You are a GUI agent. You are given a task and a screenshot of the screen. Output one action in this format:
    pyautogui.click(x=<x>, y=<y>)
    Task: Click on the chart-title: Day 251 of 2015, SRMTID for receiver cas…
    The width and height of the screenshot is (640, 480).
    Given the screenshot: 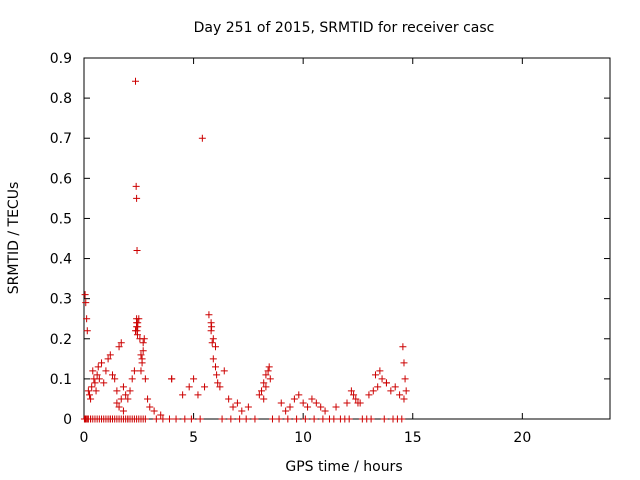 What is the action you would take?
    pyautogui.click(x=344, y=28)
    